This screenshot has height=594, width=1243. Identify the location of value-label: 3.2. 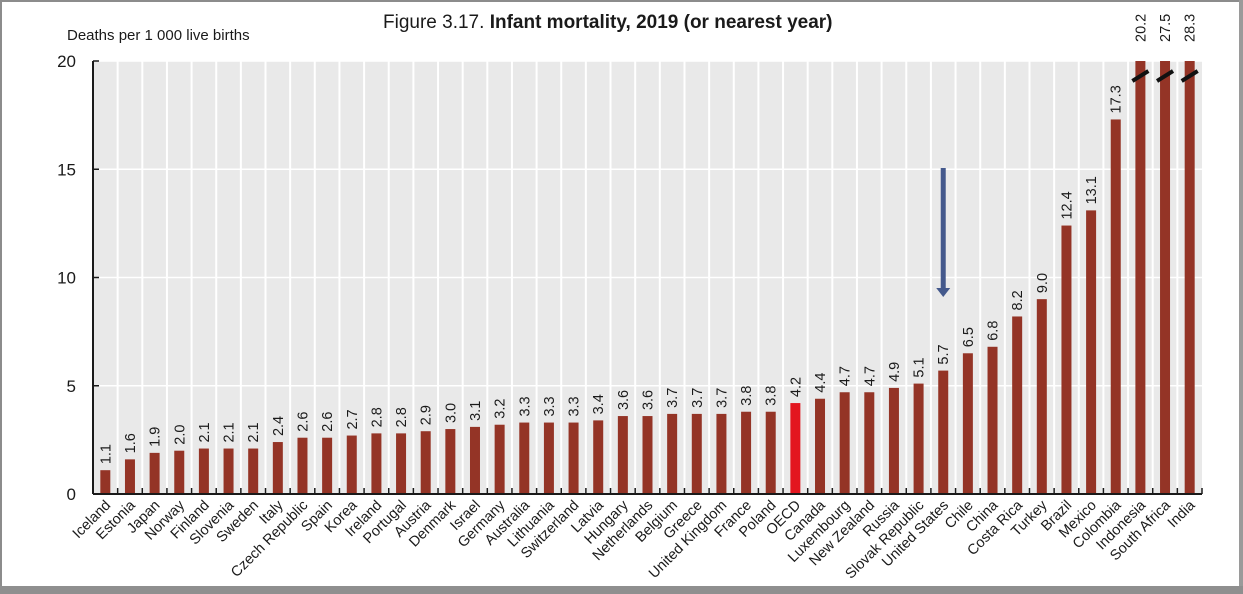
(501, 409).